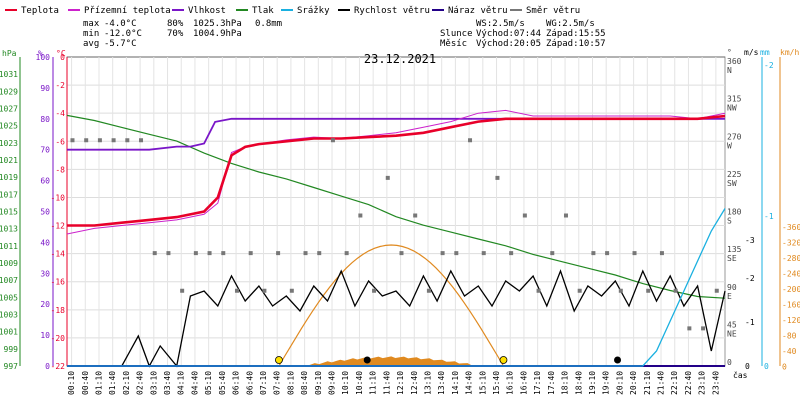 This screenshot has width=800, height=400. I want to click on unit-mm: mm, so click(765, 52).